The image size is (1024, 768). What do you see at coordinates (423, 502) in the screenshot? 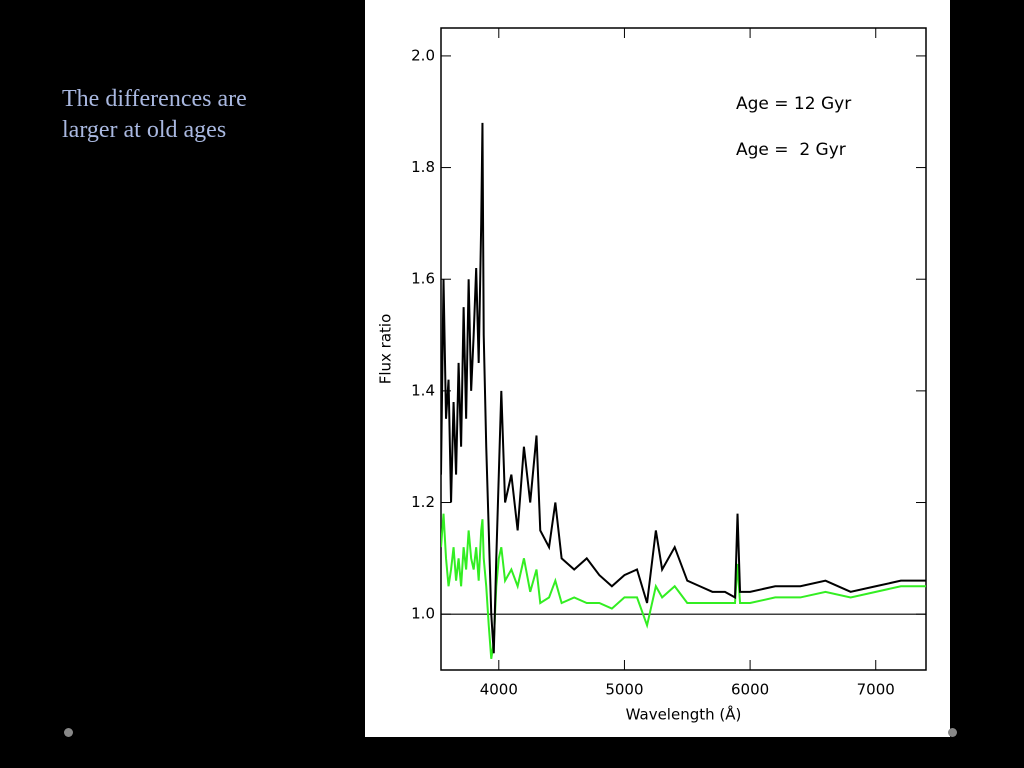
I see `y-tick-label: 1.2` at bounding box center [423, 502].